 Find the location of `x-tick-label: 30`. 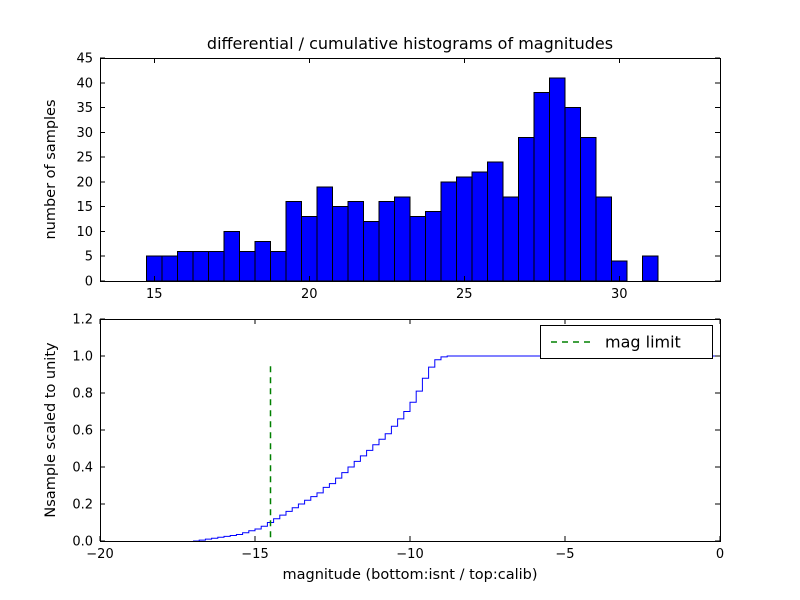

x-tick-label: 30 is located at coordinates (619, 294).